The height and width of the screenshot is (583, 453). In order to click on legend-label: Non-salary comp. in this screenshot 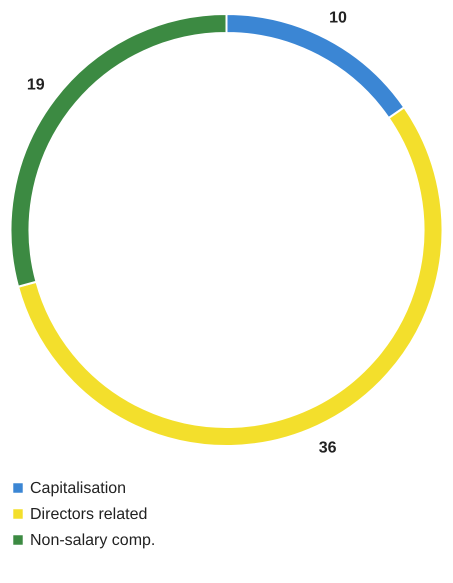, I will do `click(93, 540)`.